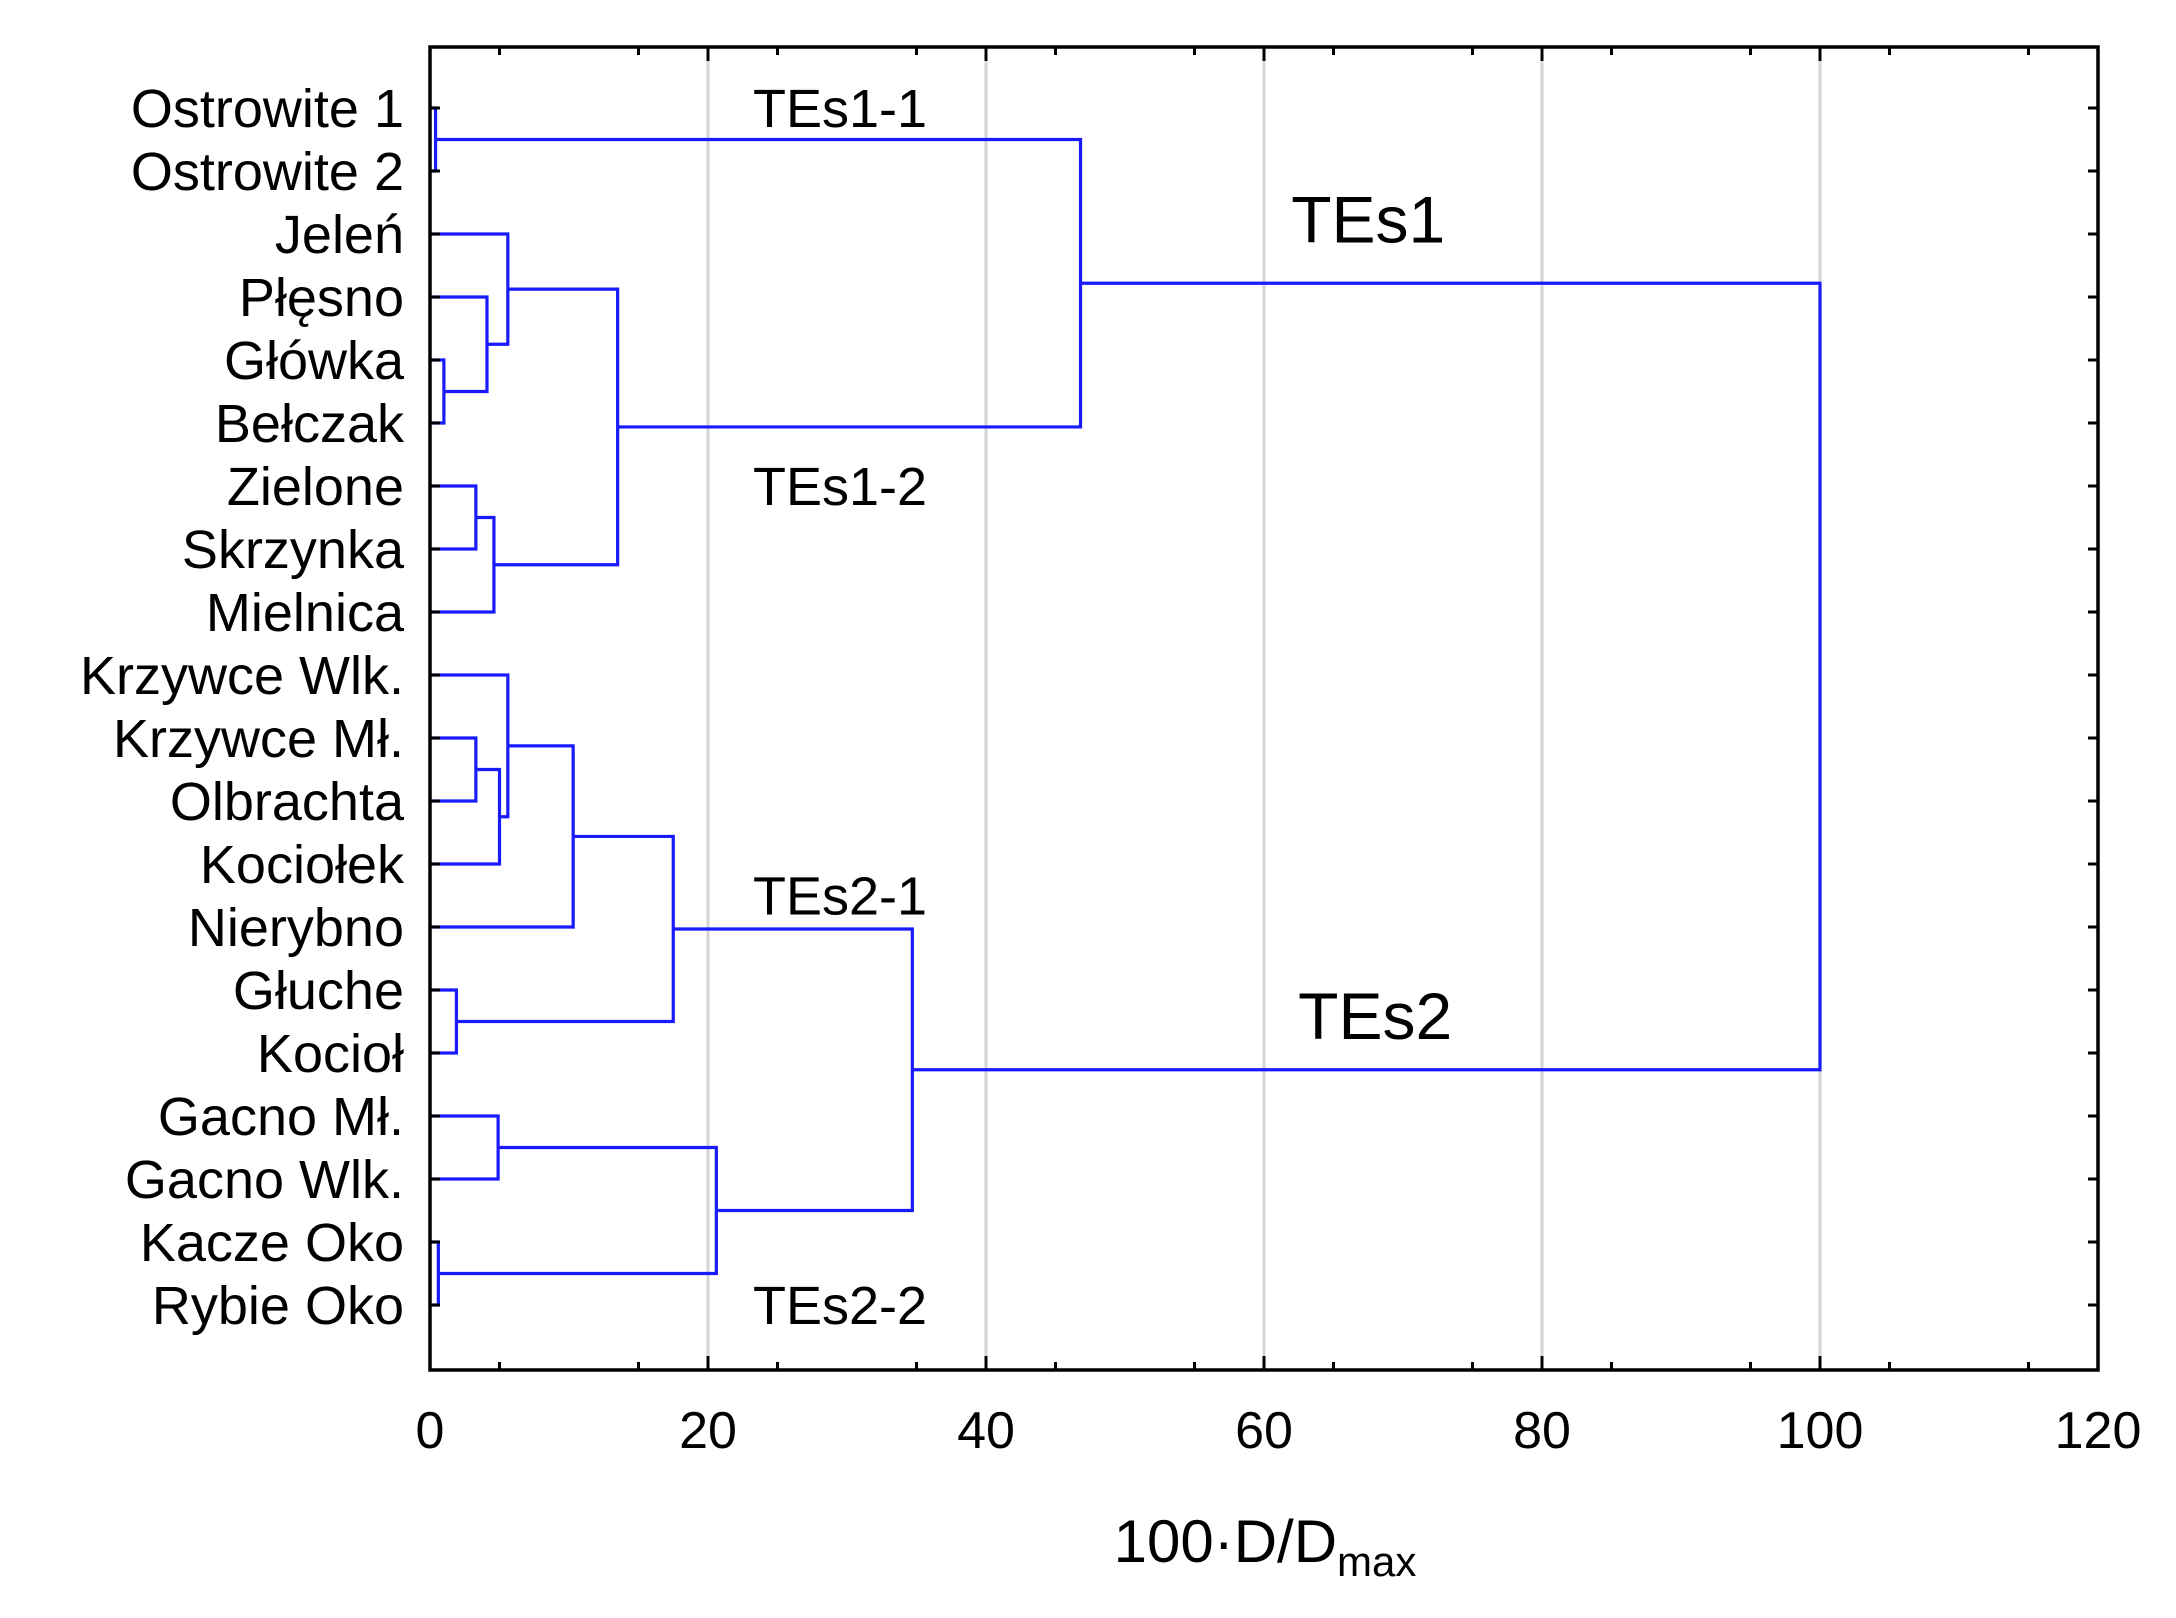 This screenshot has height=1618, width=2176. I want to click on dendrogram-link-C3, so click(459, 344).